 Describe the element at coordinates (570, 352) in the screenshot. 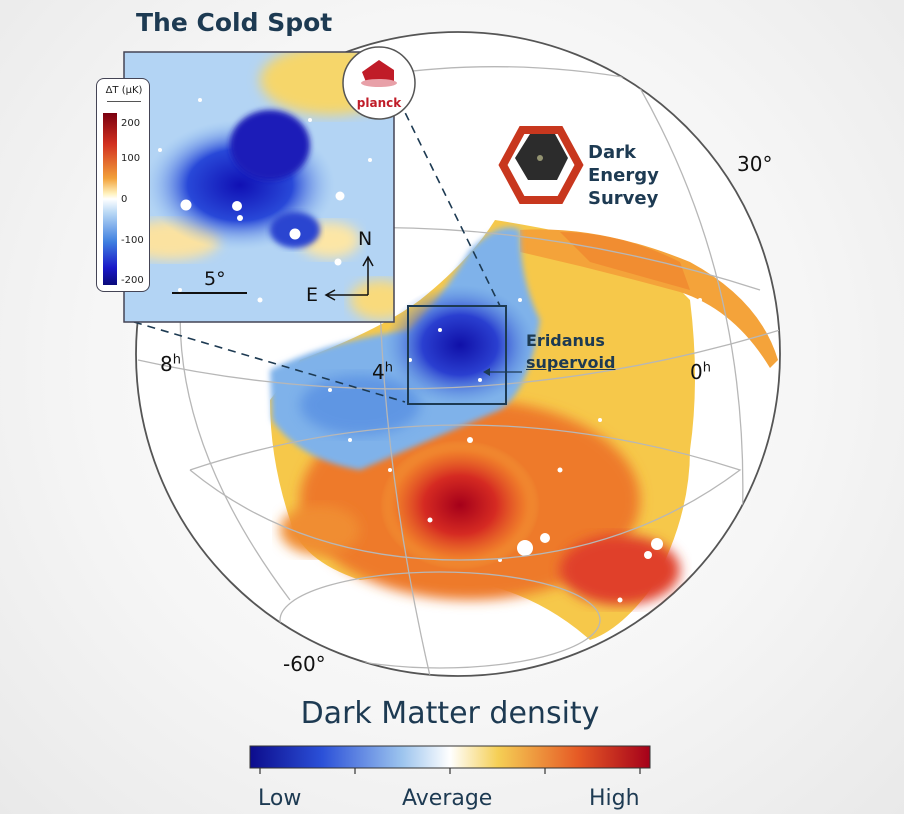

I see `eridanus-label: Eridanus supervoid` at that location.